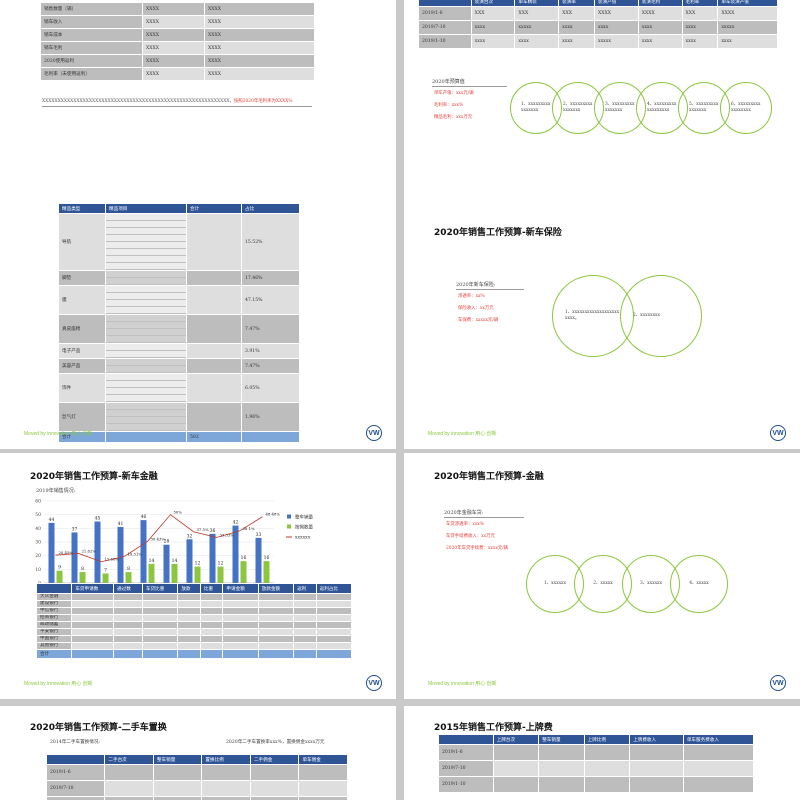 The width and height of the screenshot is (800, 800). I want to click on share-value: 15.52%, so click(270, 242).